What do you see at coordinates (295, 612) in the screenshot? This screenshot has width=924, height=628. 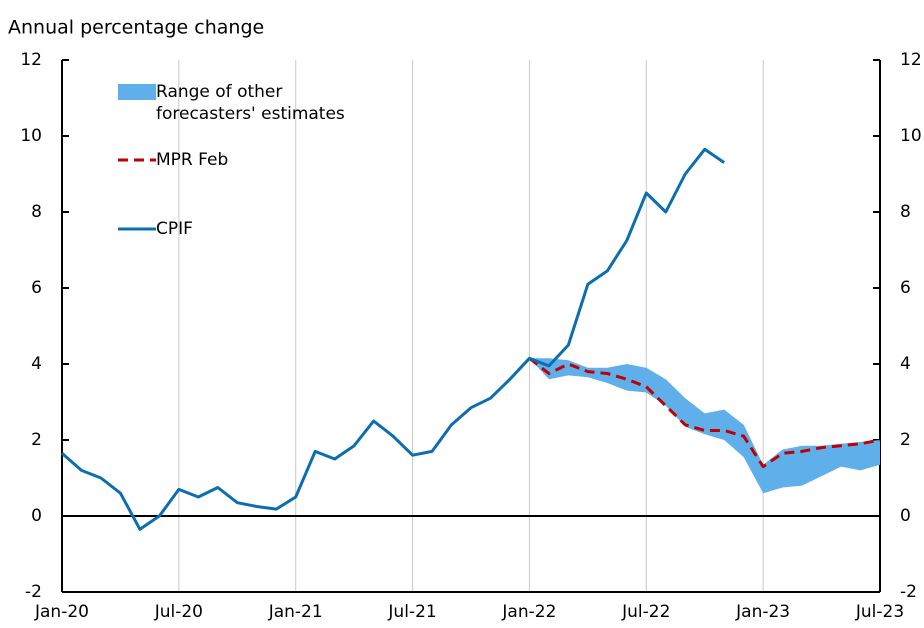 I see `x-tick-label: Jan-21` at bounding box center [295, 612].